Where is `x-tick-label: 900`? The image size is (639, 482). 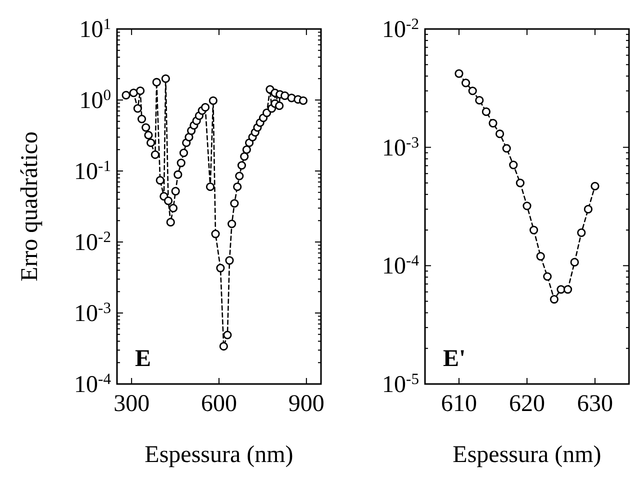 x-tick-label: 900 is located at coordinates (306, 404).